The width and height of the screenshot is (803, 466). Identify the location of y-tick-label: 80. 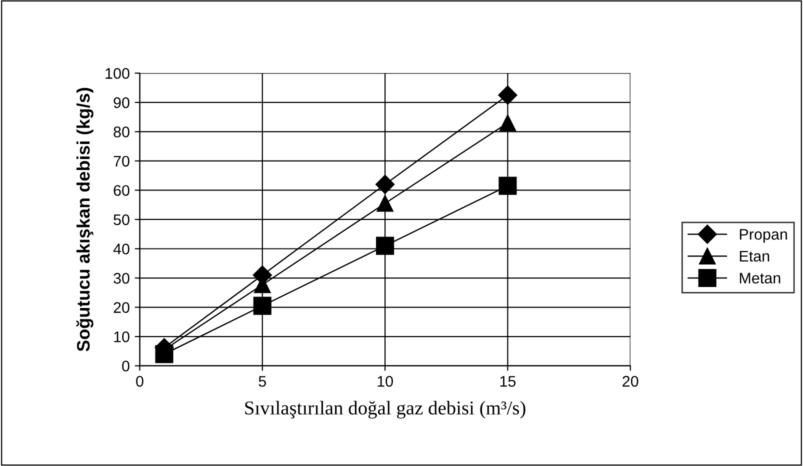
(122, 132).